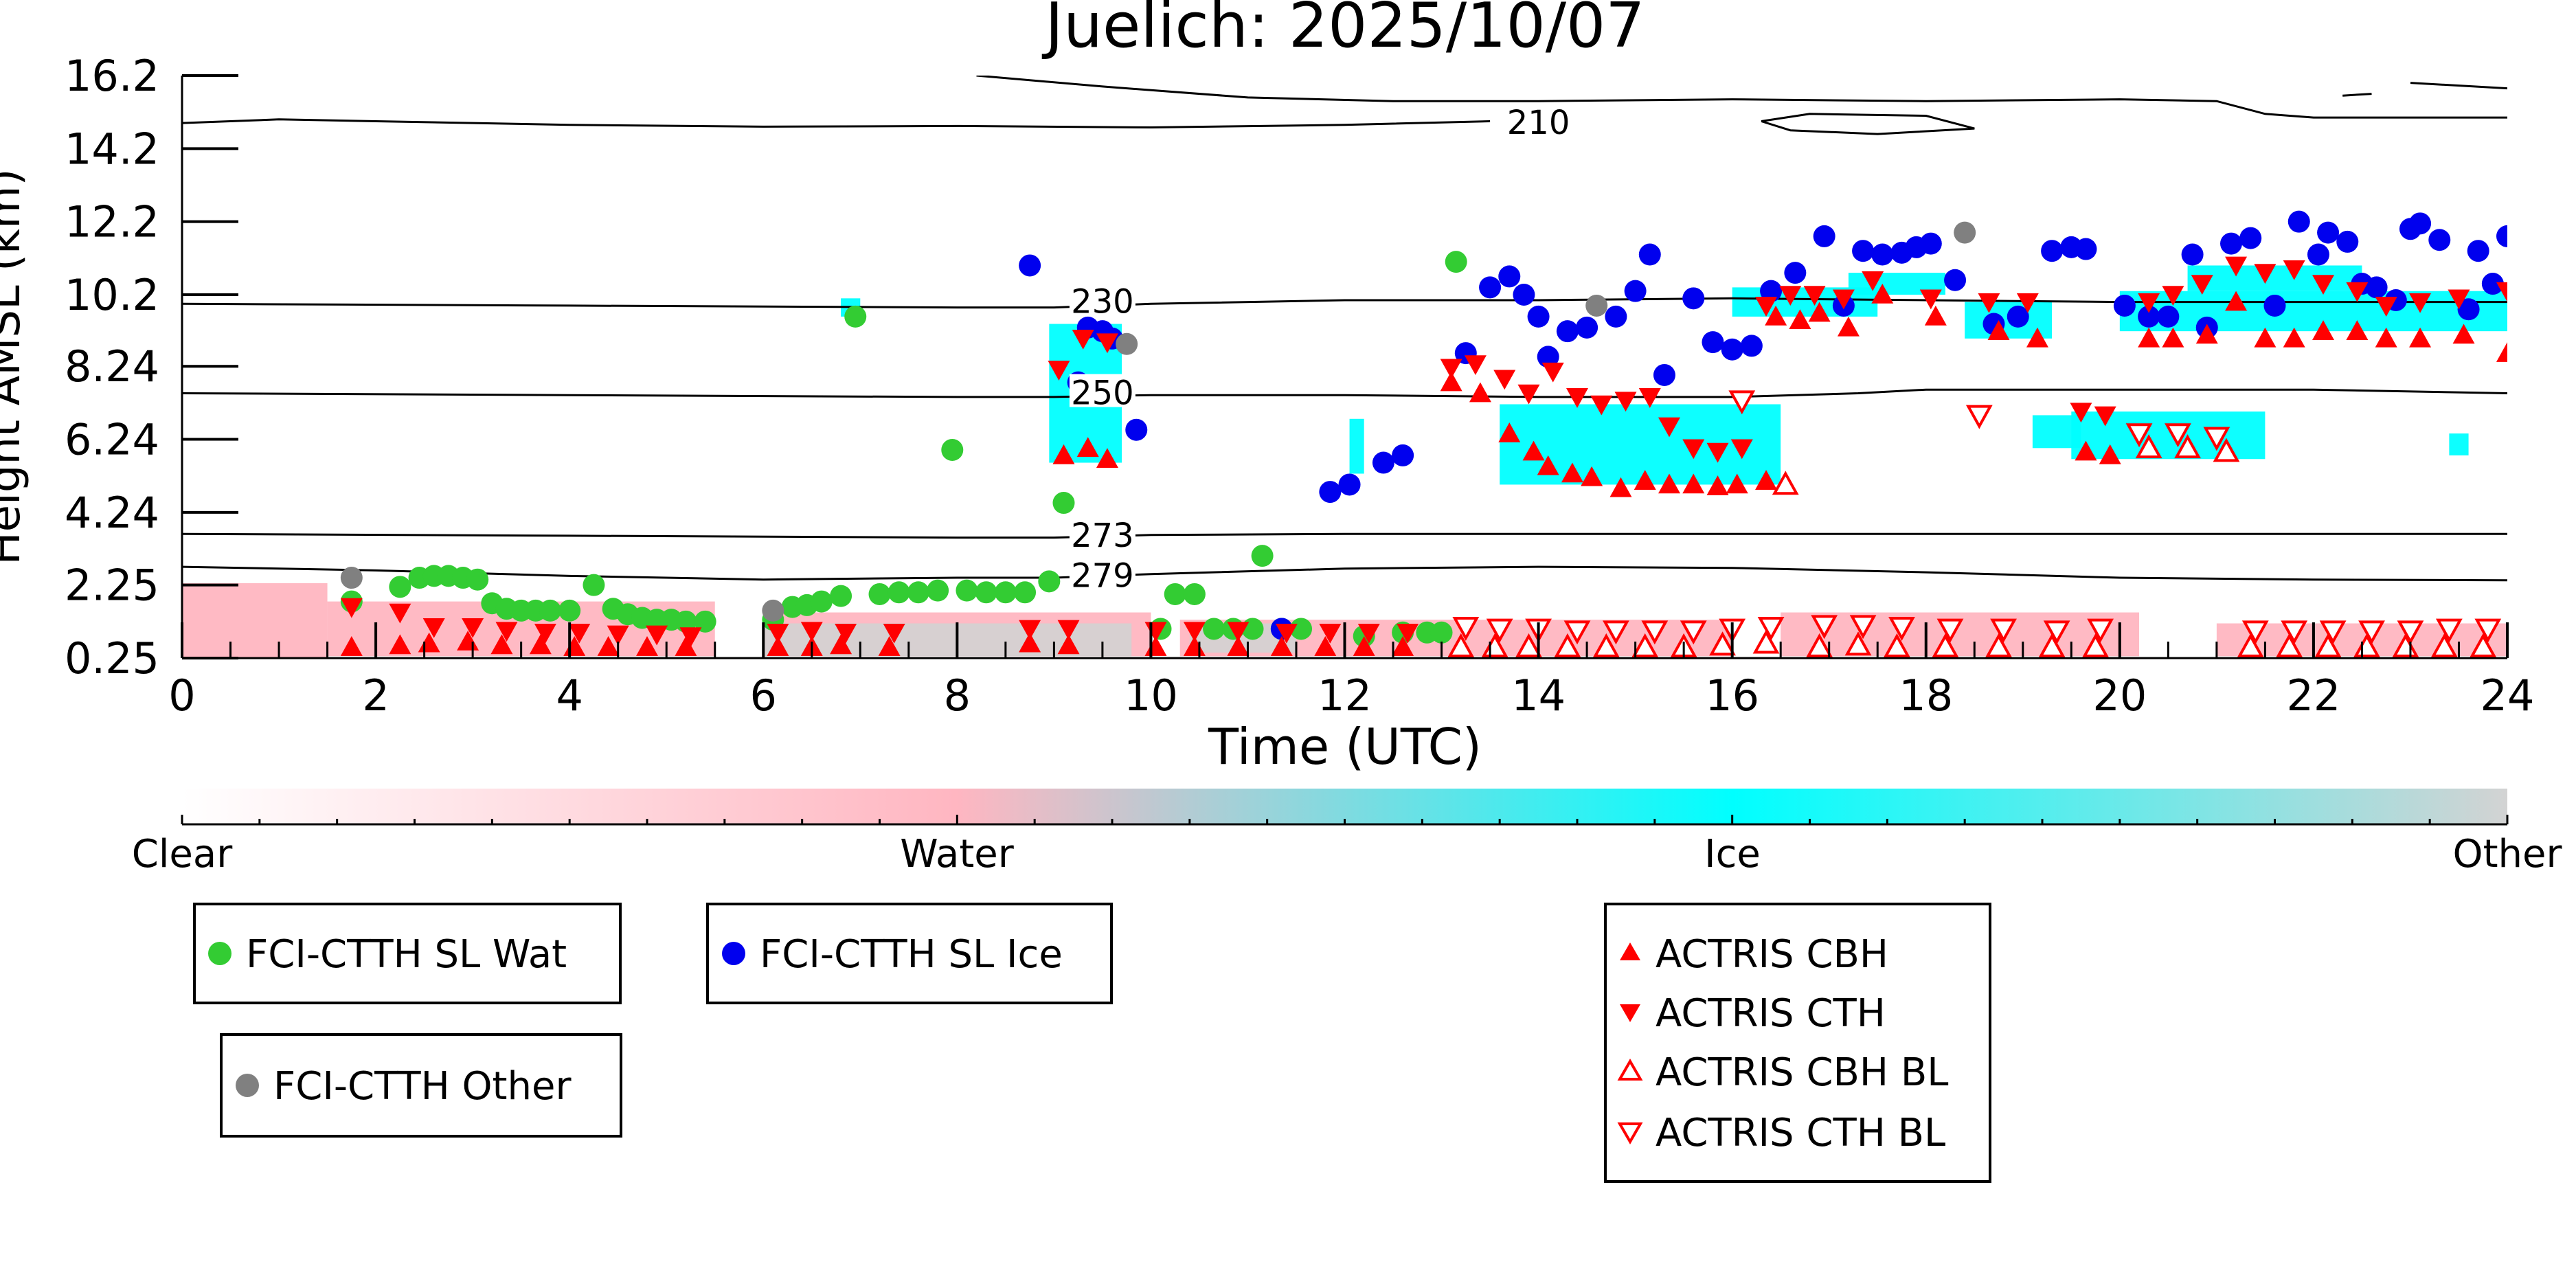  I want to click on x-tick-label: 6, so click(763, 695).